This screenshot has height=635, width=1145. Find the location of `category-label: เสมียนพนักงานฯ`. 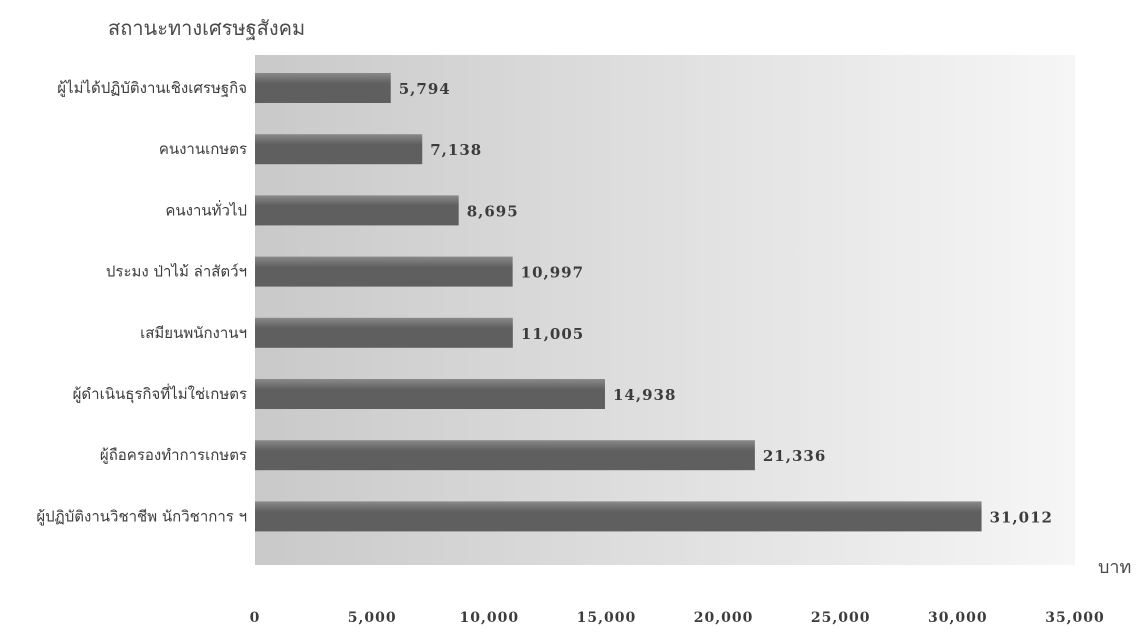

category-label: เสมียนพนักงานฯ is located at coordinates (193, 333).